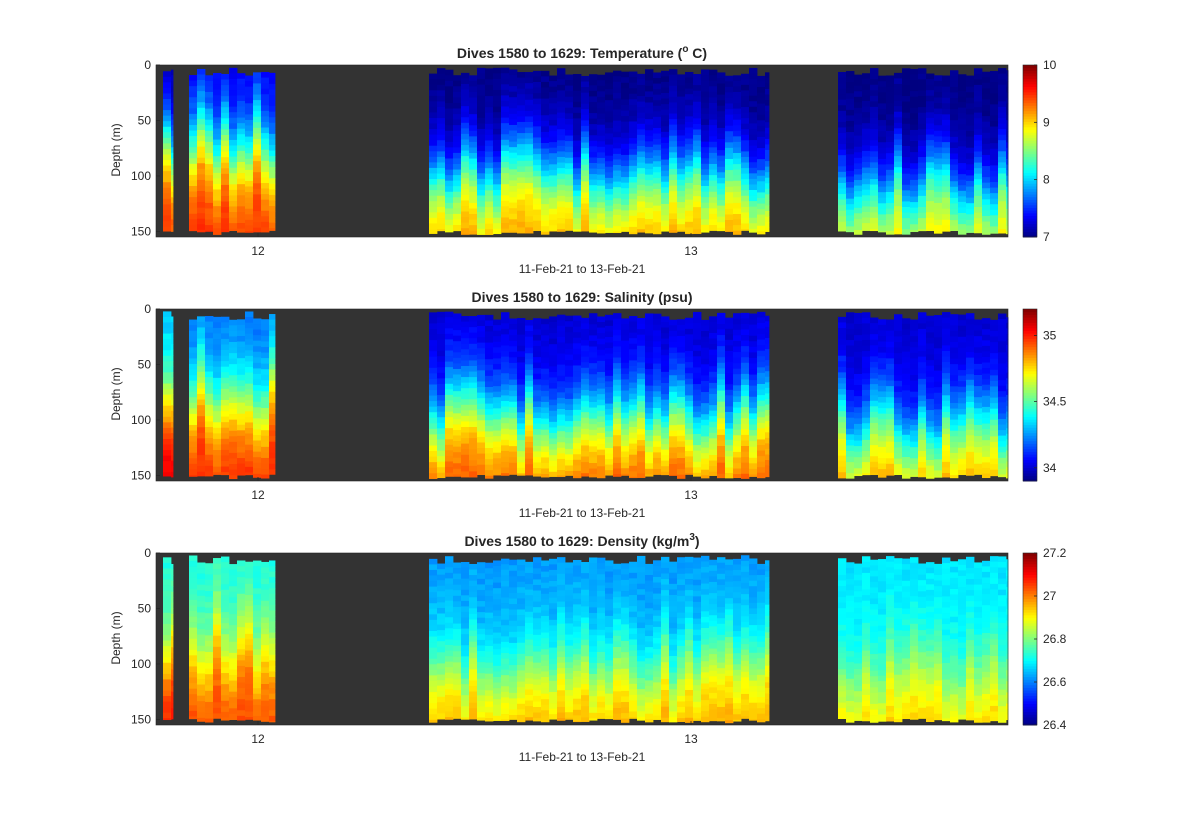  Describe the element at coordinates (258, 251) in the screenshot. I see `x-tick-label: 12` at that location.